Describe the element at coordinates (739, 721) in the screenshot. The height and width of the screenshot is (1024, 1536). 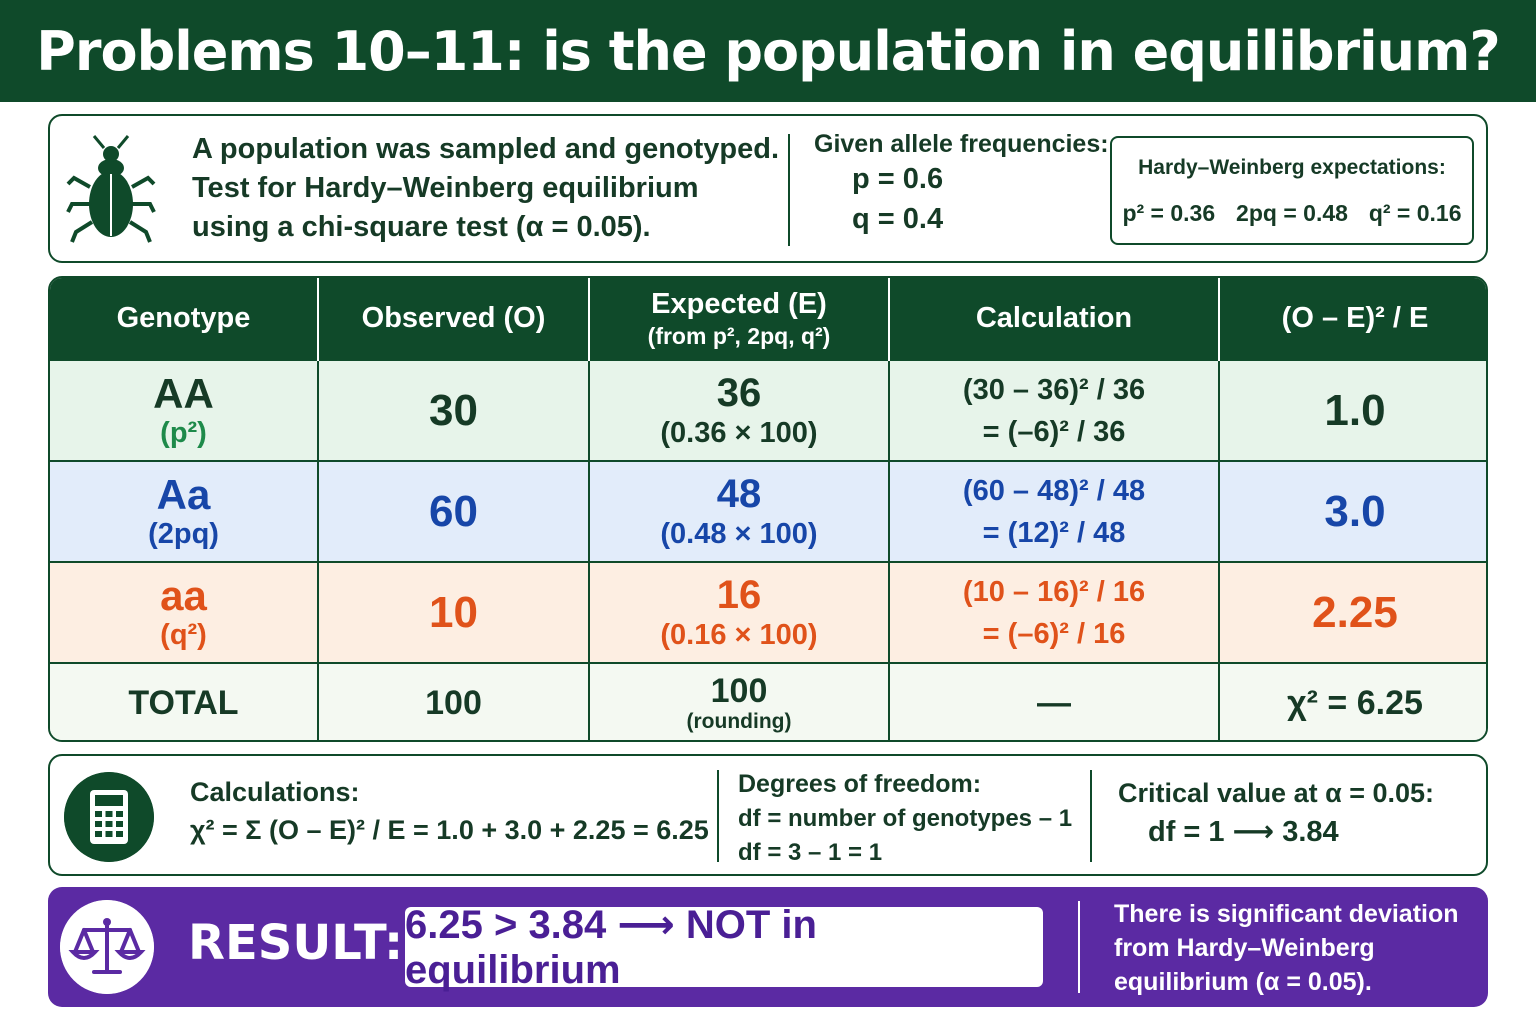
I see `total-expected-note: (rounding)` at that location.